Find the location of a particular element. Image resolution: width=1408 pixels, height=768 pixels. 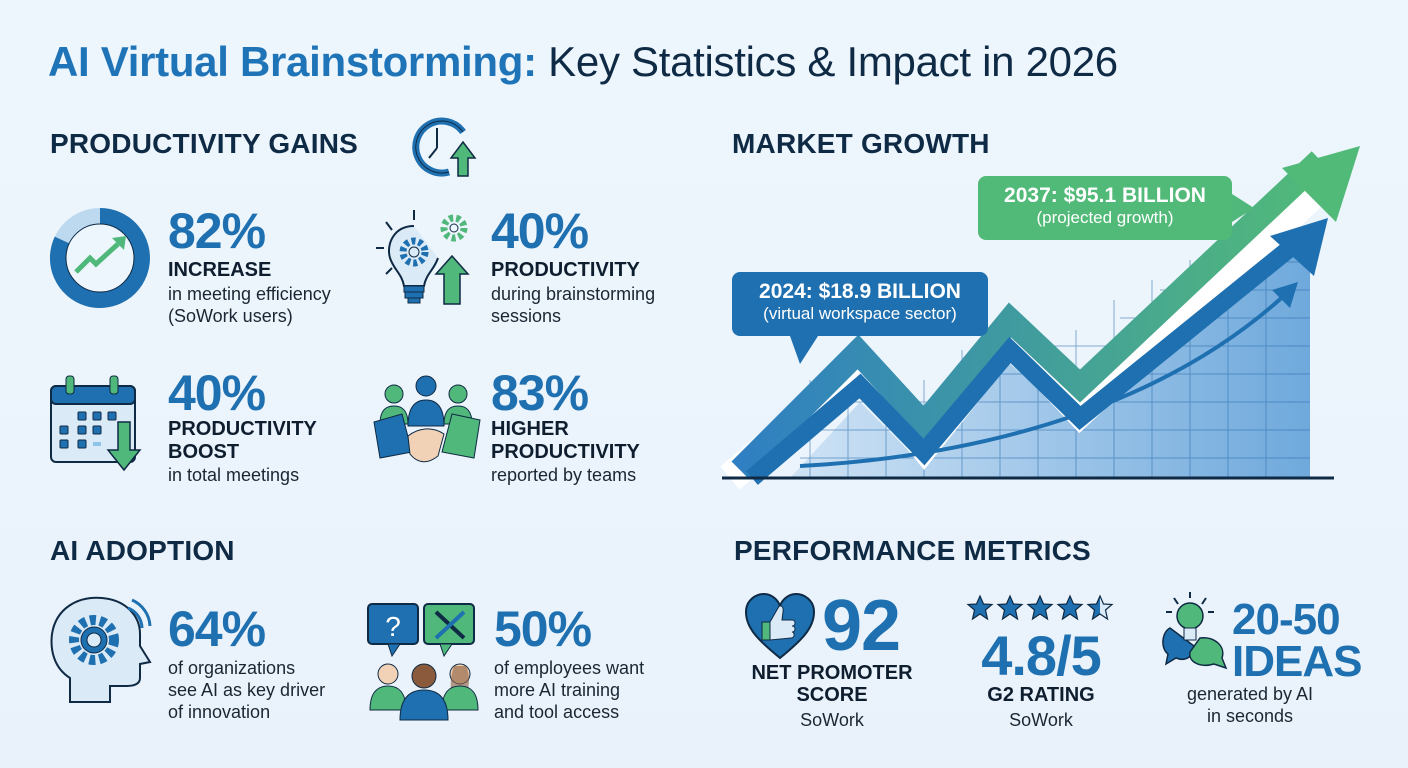

g2-rating-source: SoWork is located at coordinates (1041, 720).